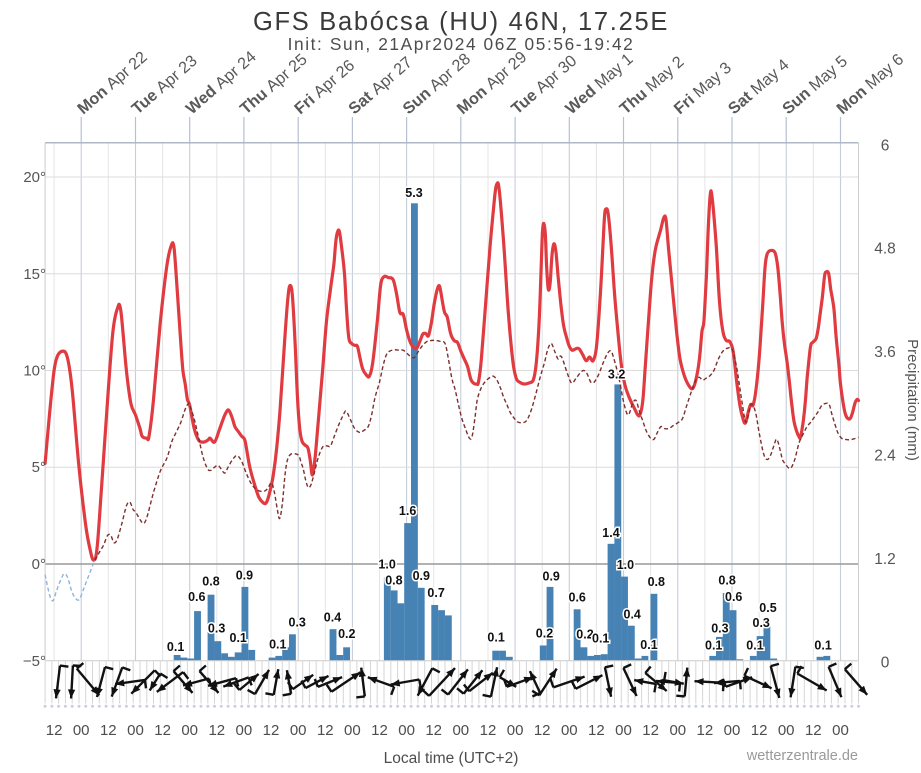 The height and width of the screenshot is (773, 921). What do you see at coordinates (912, 400) in the screenshot?
I see `svg-text: Precipitation (mm)` at bounding box center [912, 400].